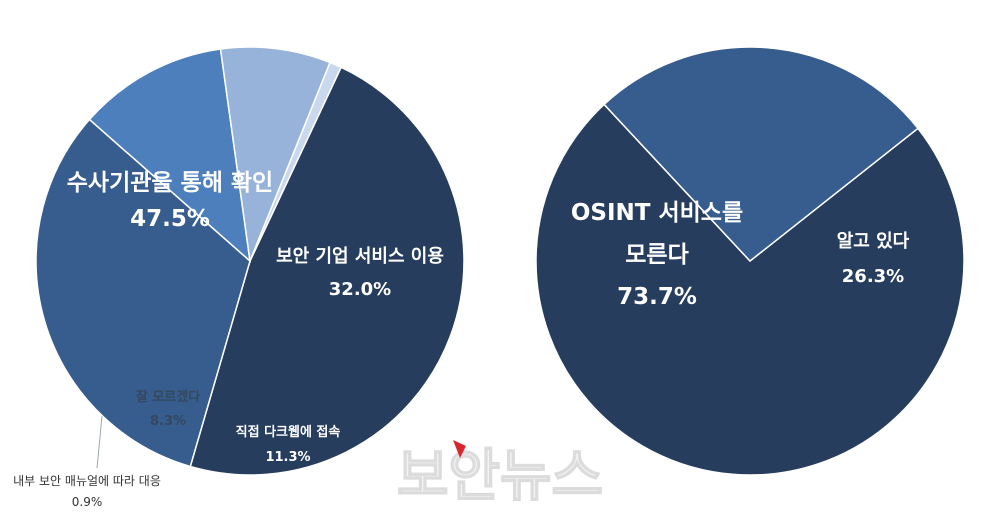 This screenshot has height=514, width=1000. Describe the element at coordinates (287, 457) in the screenshot. I see `slice-value-dark-web-access: 11.3%` at that location.